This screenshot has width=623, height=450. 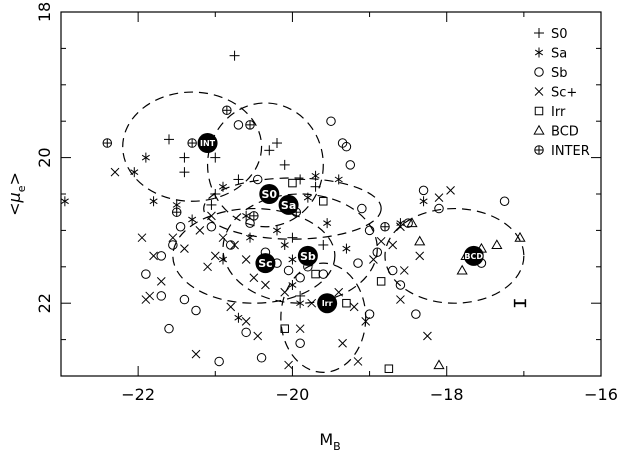 What do you see at coordinates (551, 34) in the screenshot?
I see `legend-item-s0: S0` at bounding box center [551, 34].